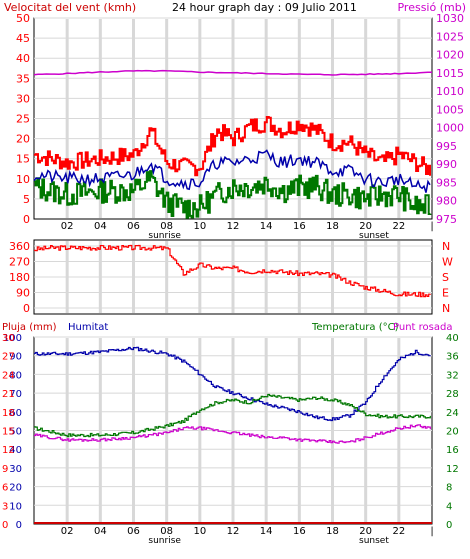  Describe the element at coordinates (232, 146) in the screenshot. I see `wind-gust-series-line` at that location.